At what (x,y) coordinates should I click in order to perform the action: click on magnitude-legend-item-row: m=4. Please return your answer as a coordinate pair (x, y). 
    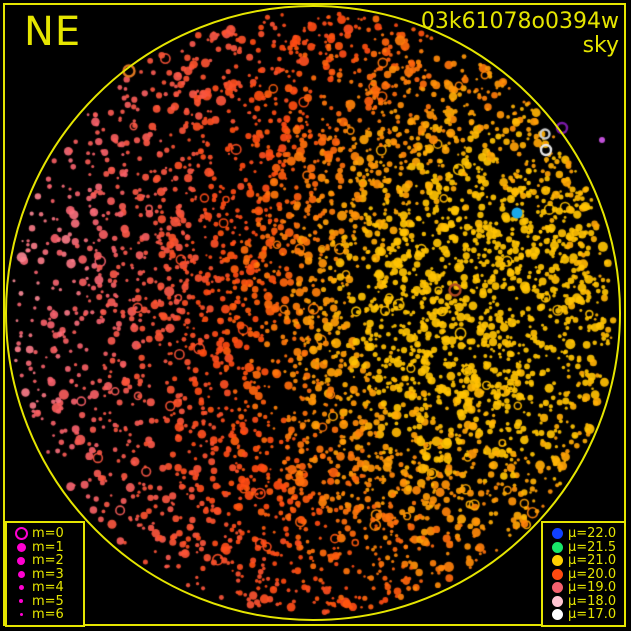
    Looking at the image, I should click on (45, 588).